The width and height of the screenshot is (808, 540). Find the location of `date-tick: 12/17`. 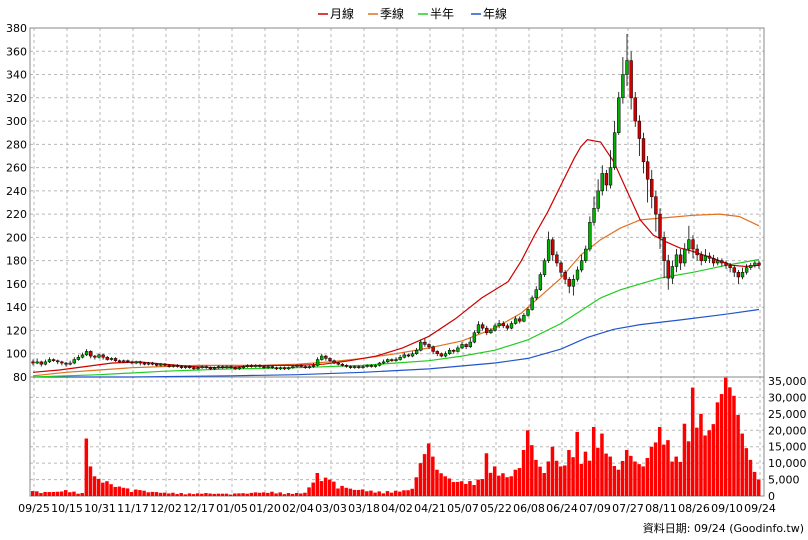

date-tick: 12/17 is located at coordinates (199, 508).